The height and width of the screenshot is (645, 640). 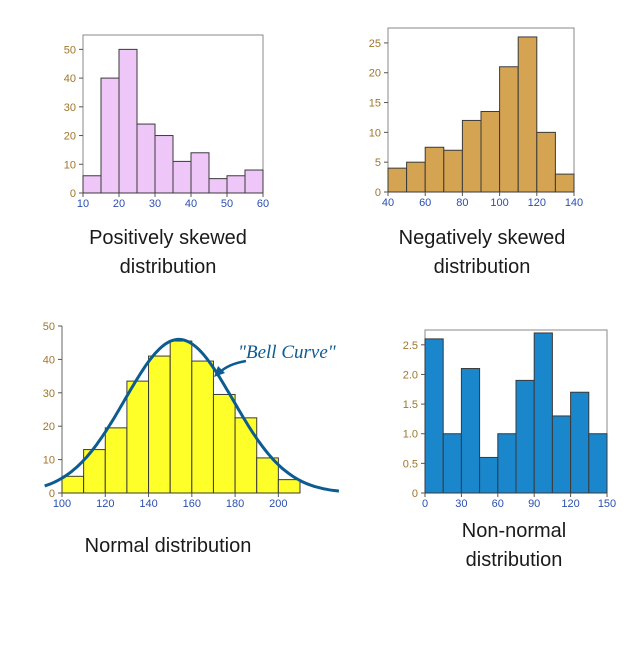 I want to click on x-tick-label: 150, so click(x=607, y=504).